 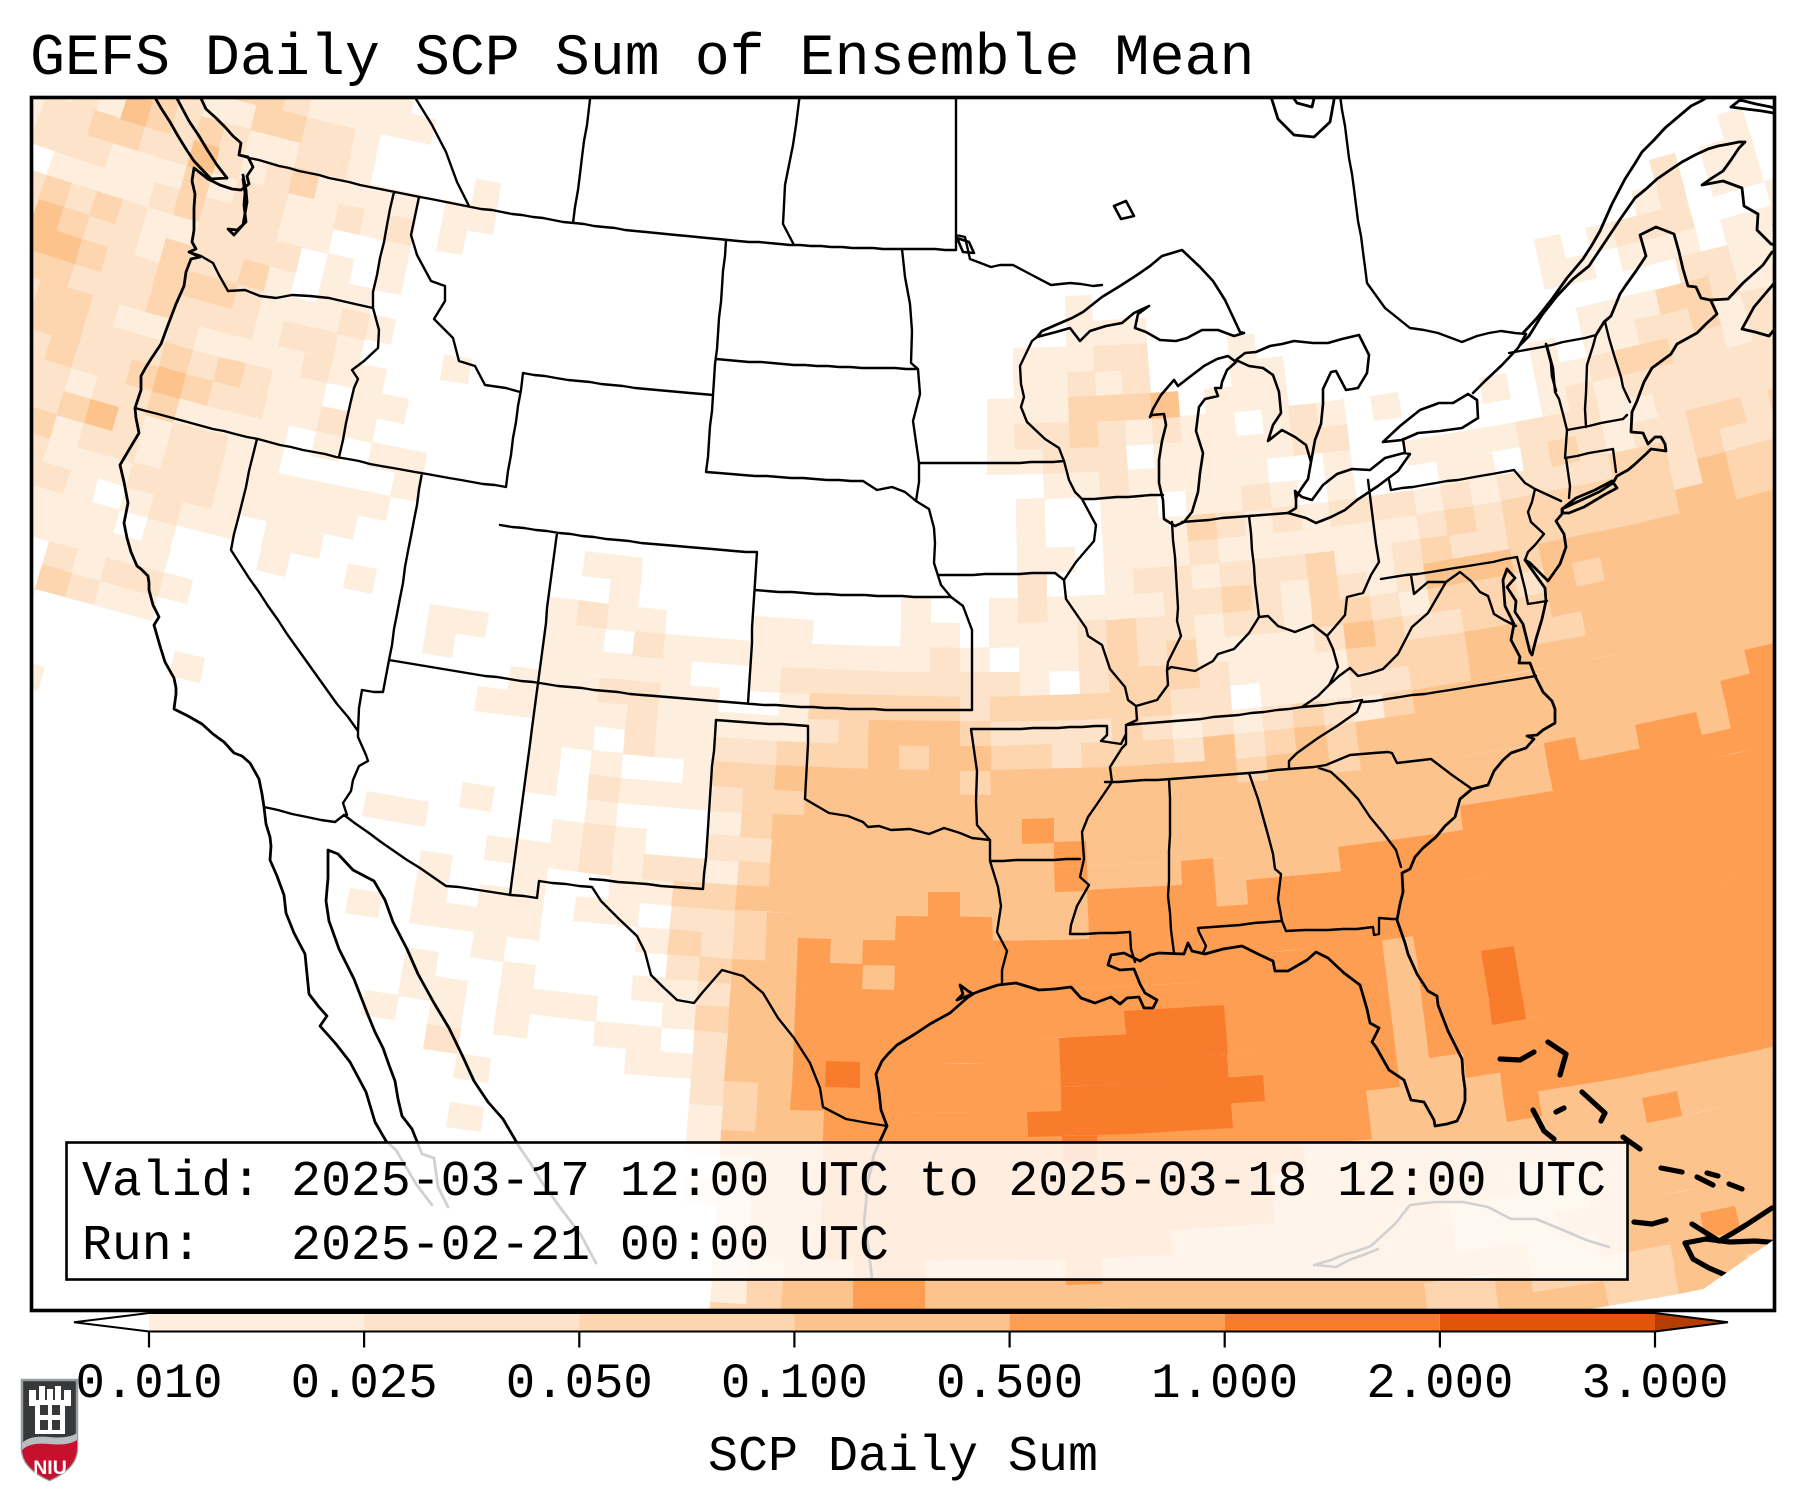 I want to click on svg-text:GEFS Daily SCP Sum of Ensemble: GEFS Daily SCP Sum of Ensemble Mean, so click(x=642, y=58).